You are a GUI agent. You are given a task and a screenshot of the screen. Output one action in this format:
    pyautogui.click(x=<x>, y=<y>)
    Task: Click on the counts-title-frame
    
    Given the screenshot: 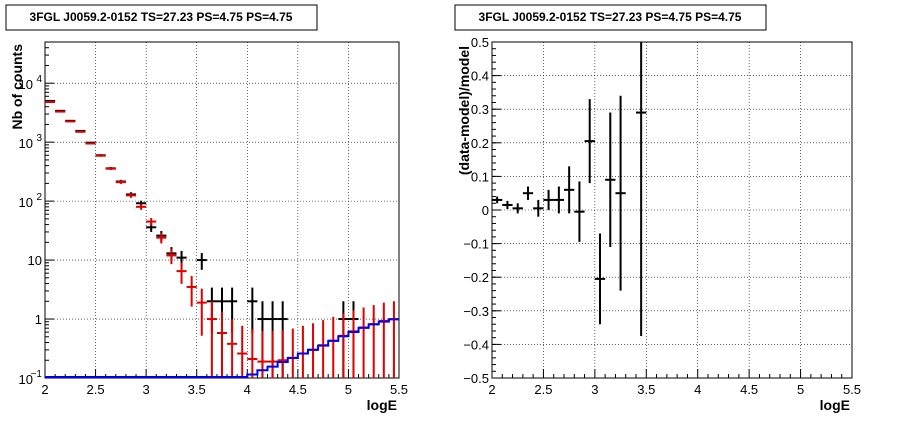 What is the action you would take?
    pyautogui.click(x=161, y=17)
    